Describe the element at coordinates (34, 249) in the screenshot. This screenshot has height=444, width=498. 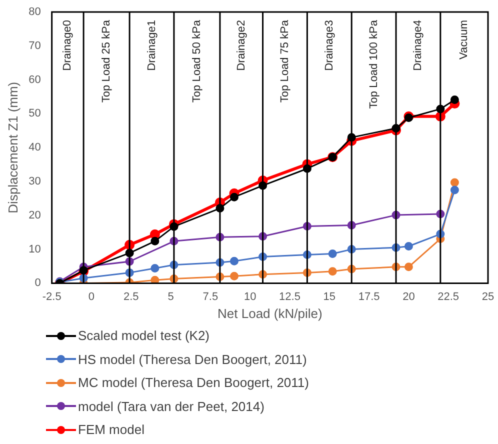
I see `y-tick-label: 10` at that location.